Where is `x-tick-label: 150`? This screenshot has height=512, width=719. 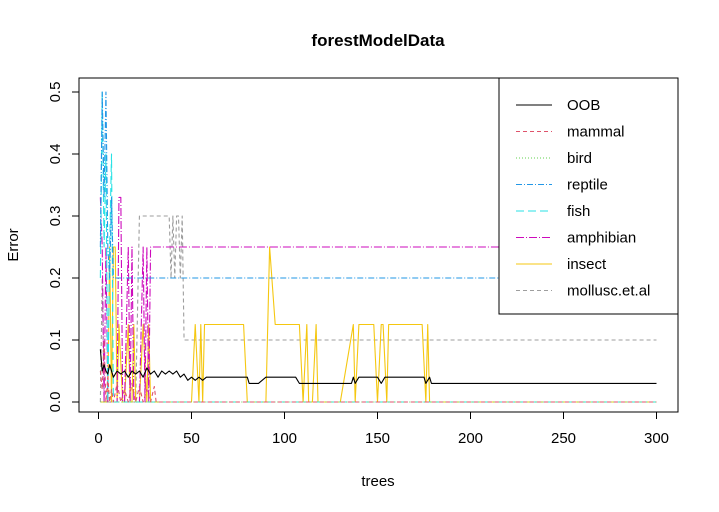 x-tick-label: 150 is located at coordinates (377, 438).